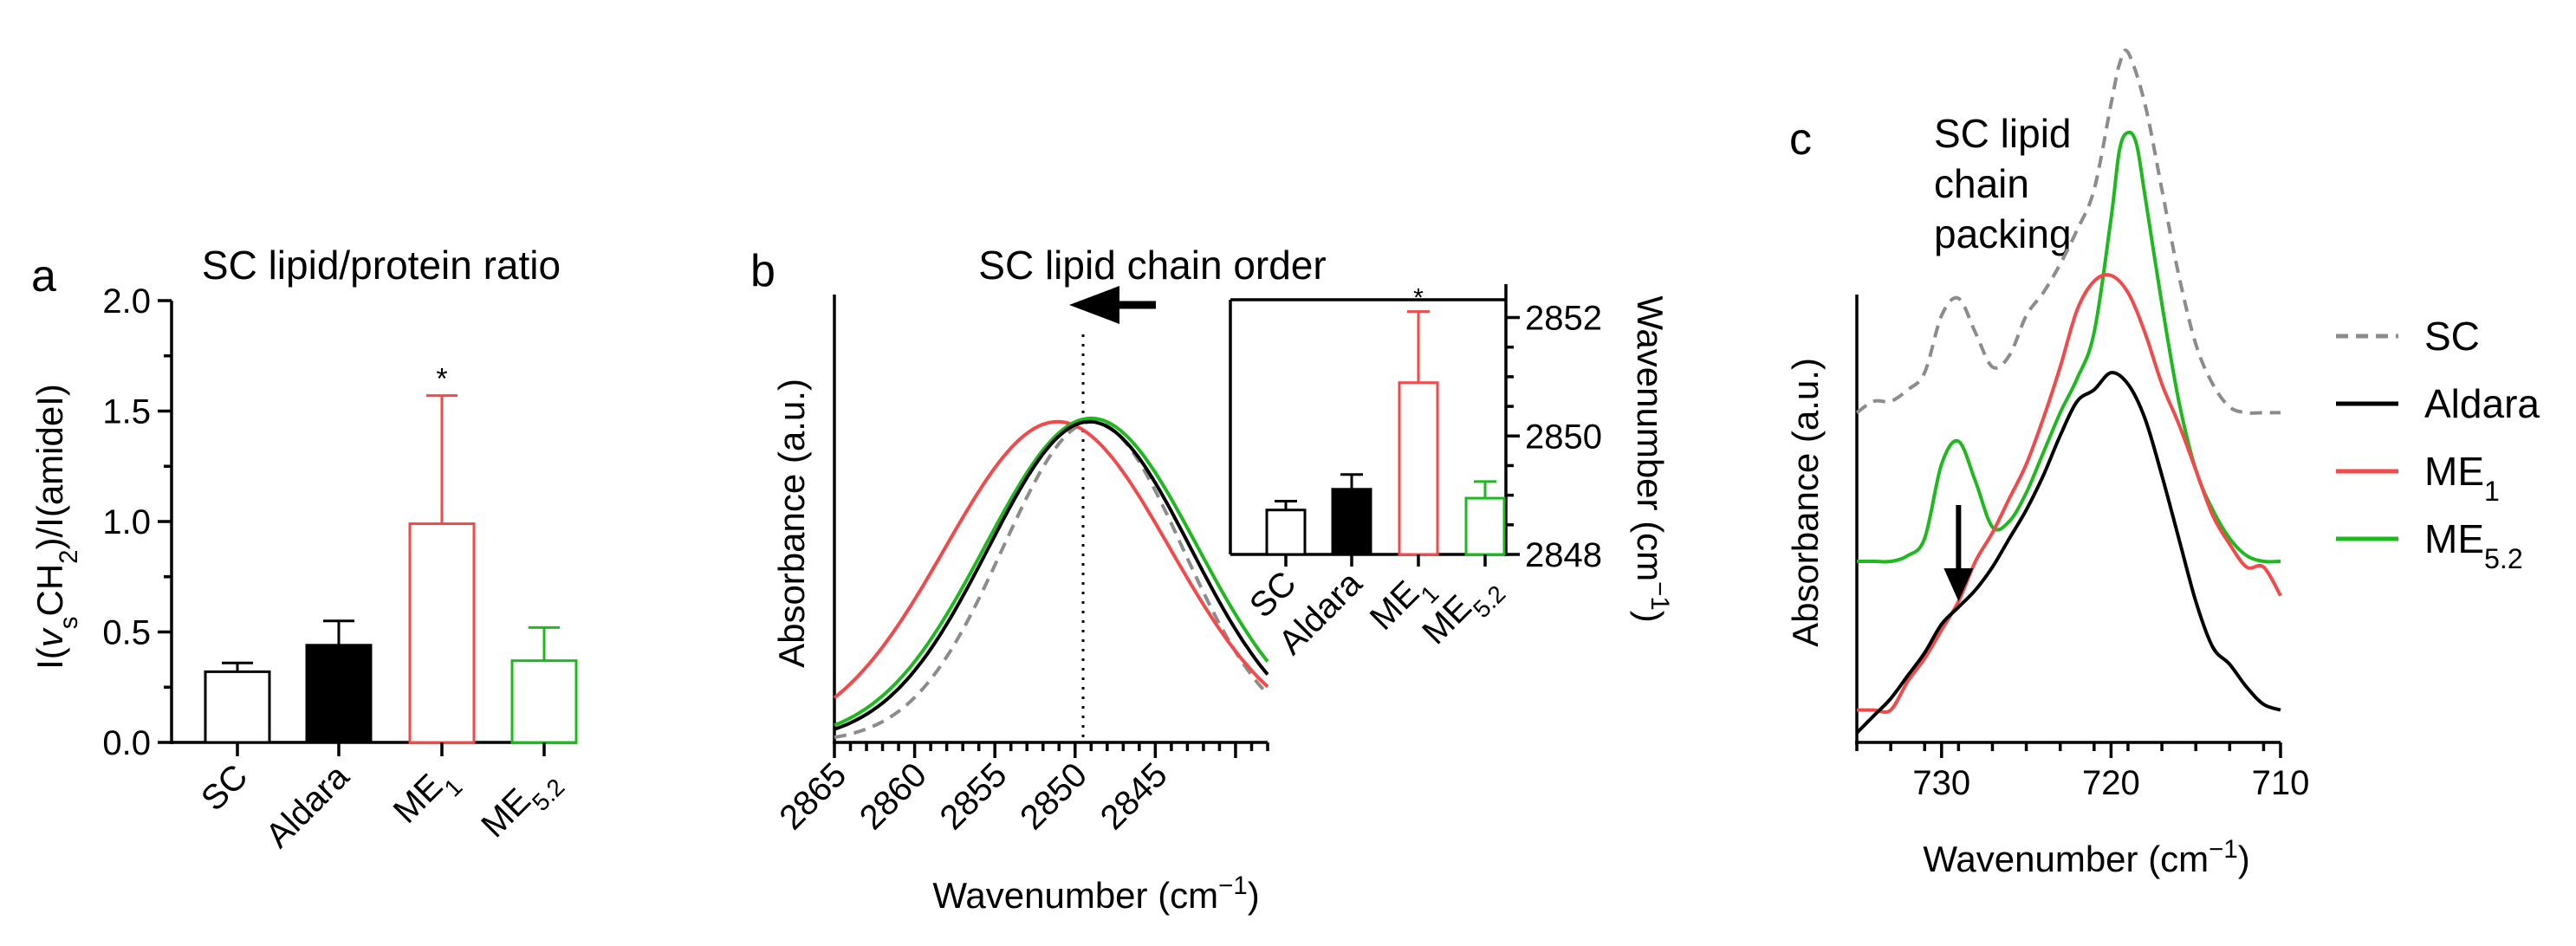 The image size is (2576, 946). Describe the element at coordinates (1653, 458) in the screenshot. I see `inset-y-axis-label: Wavenumber (cm−1)` at that location.